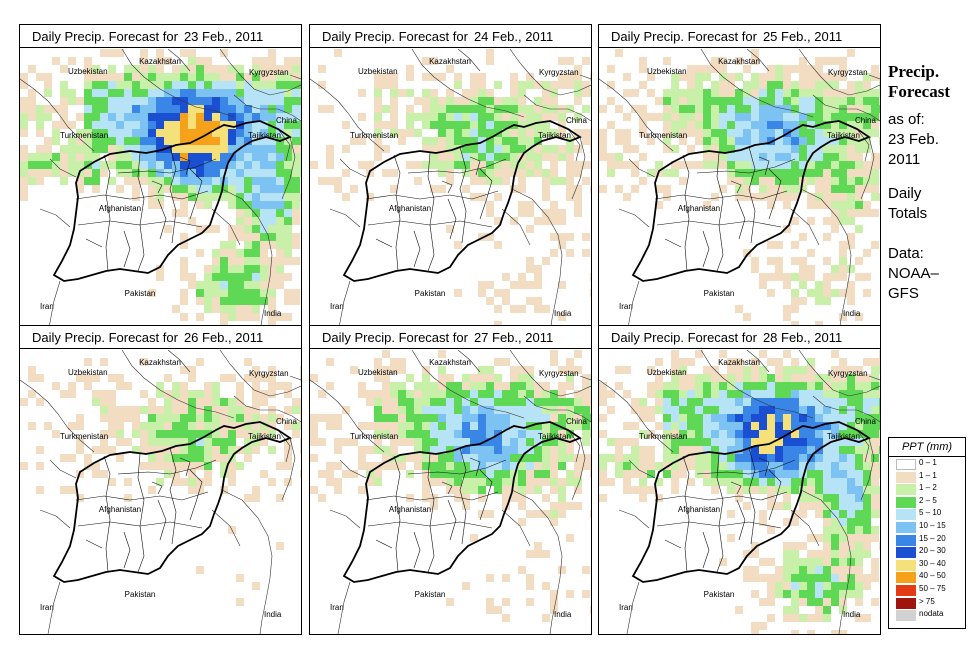  Describe the element at coordinates (927, 463) in the screenshot. I see `legend-item: 0 – 1` at that location.